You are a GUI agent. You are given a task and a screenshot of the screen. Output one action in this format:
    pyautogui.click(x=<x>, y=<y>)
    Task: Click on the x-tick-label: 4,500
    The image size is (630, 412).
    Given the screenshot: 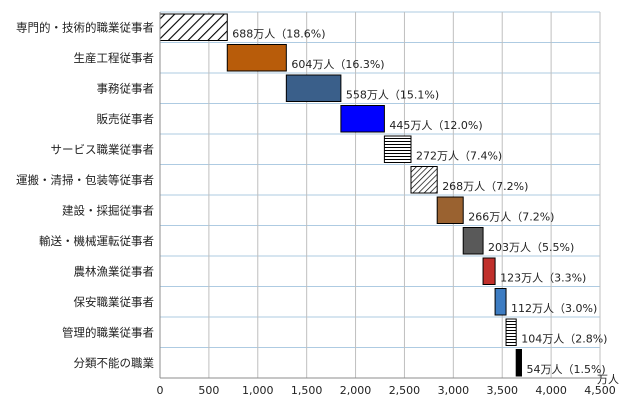 What is the action you would take?
    pyautogui.click(x=600, y=390)
    